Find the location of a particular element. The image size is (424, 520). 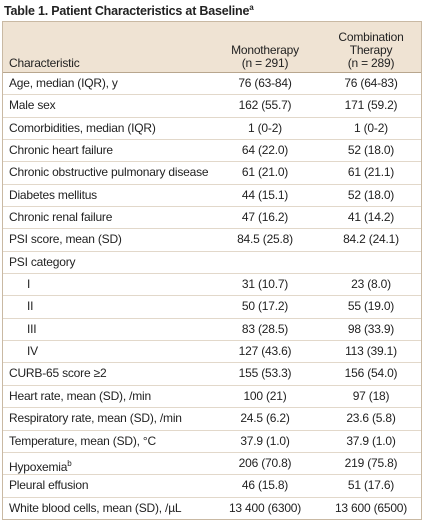

row-label: Chronic heart failure is located at coordinates (61, 150).